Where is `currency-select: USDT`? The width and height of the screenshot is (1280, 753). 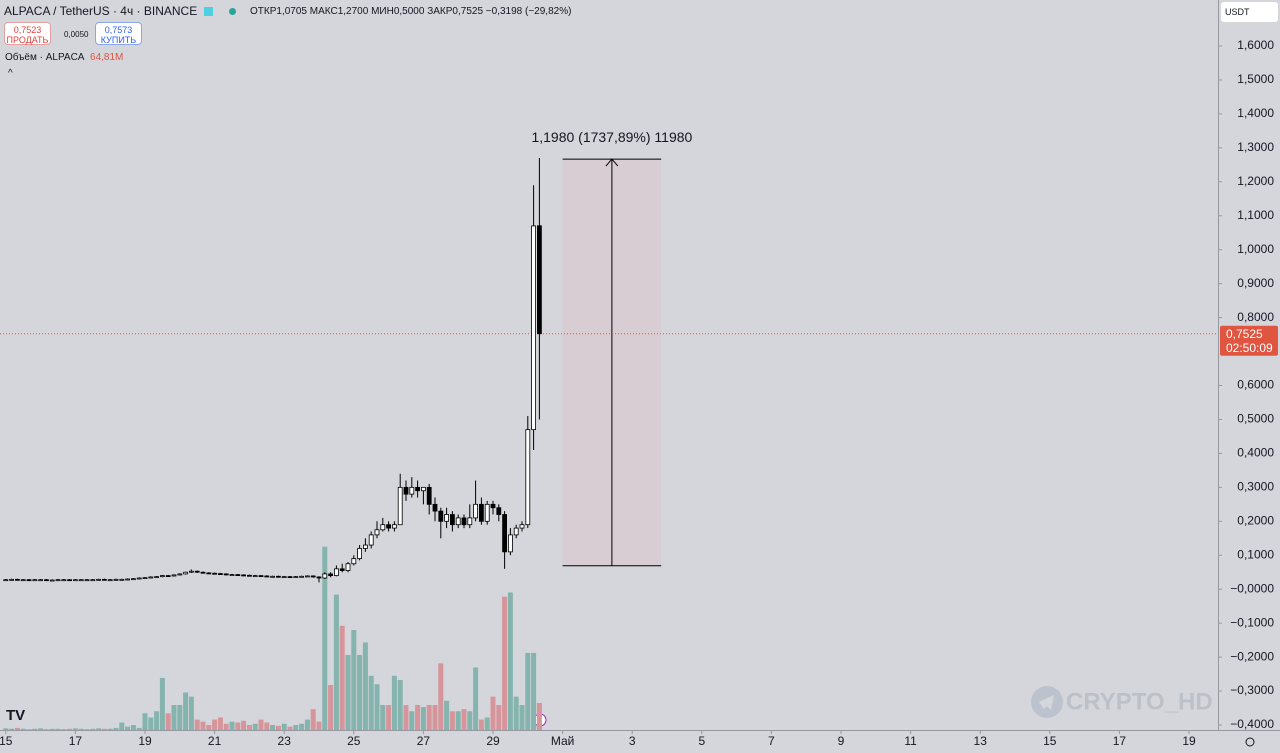
currency-select: USDT is located at coordinates (1249, 12).